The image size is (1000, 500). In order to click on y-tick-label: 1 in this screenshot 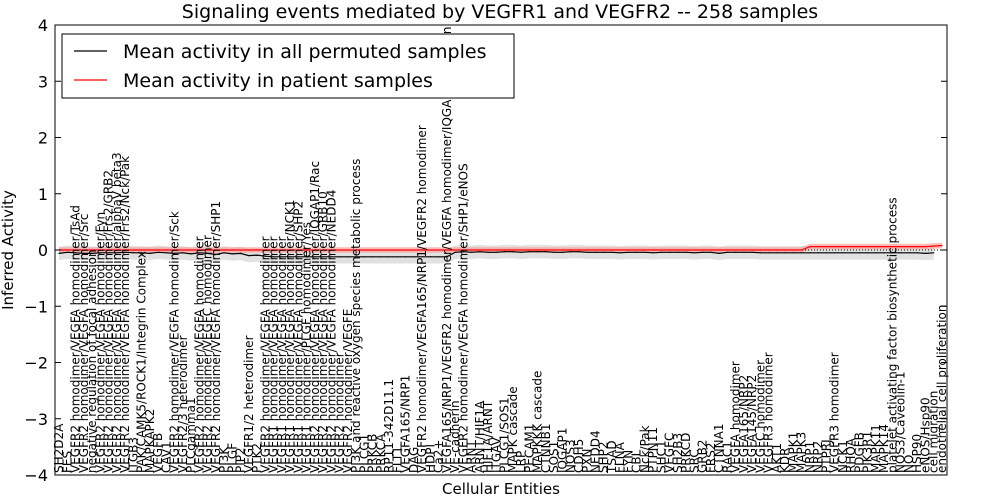, I will do `click(43, 194)`.